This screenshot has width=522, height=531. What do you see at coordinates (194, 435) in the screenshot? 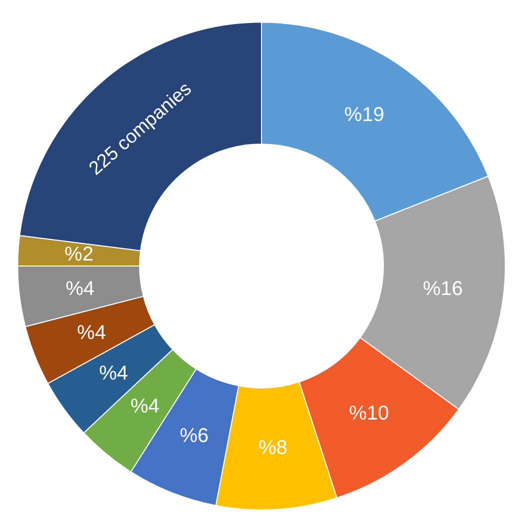
I see `data-label: %6` at bounding box center [194, 435].